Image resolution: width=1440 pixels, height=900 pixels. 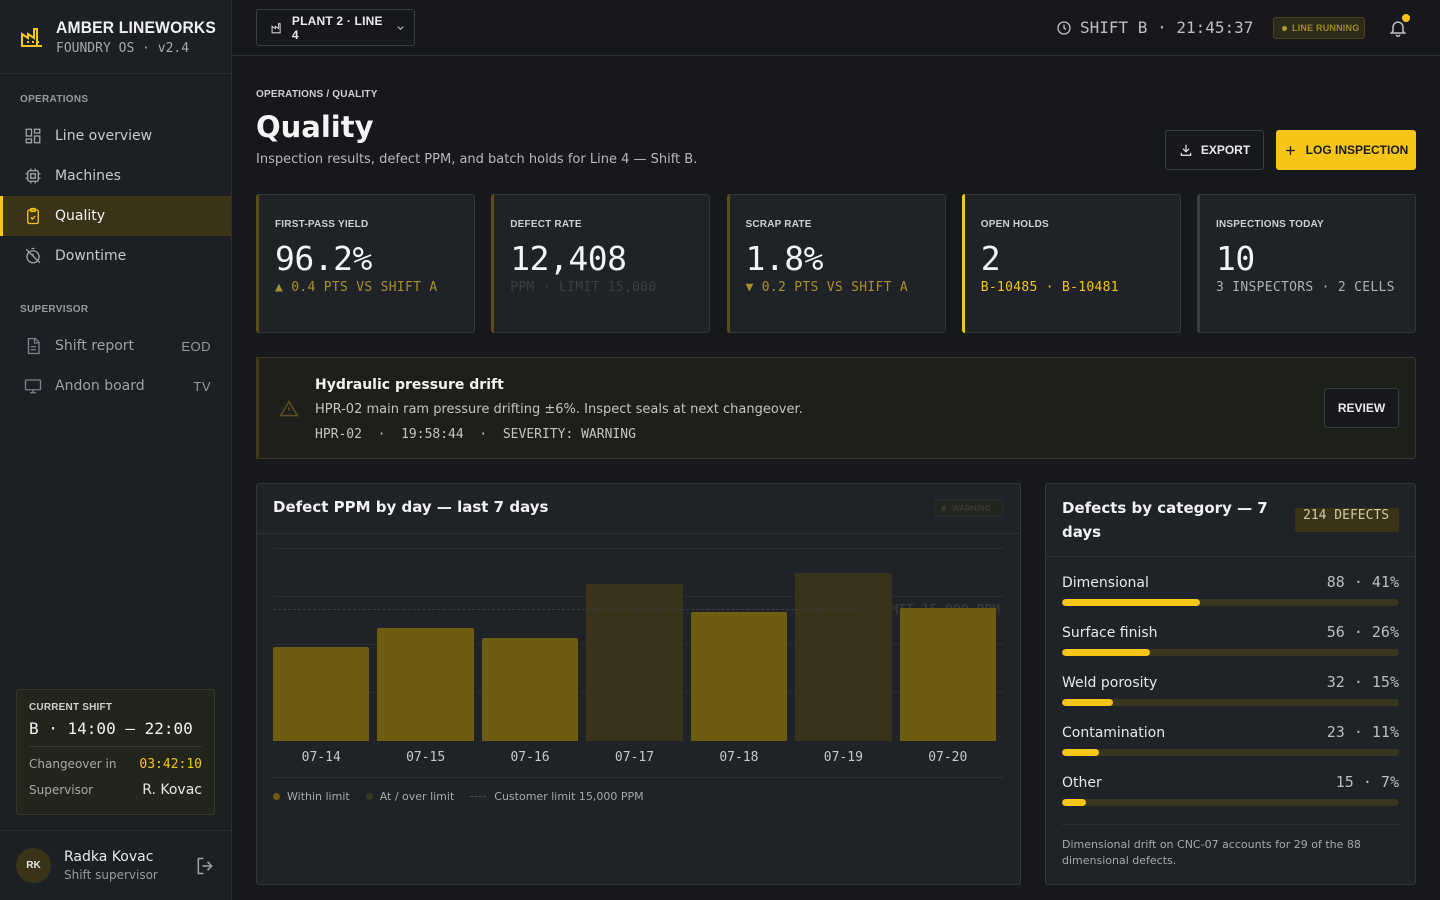 I want to click on kpi-scrap-rate: SCRAP RATE 1.8% ▼ 0.2 PTS VS SHIFT A, so click(x=836, y=263).